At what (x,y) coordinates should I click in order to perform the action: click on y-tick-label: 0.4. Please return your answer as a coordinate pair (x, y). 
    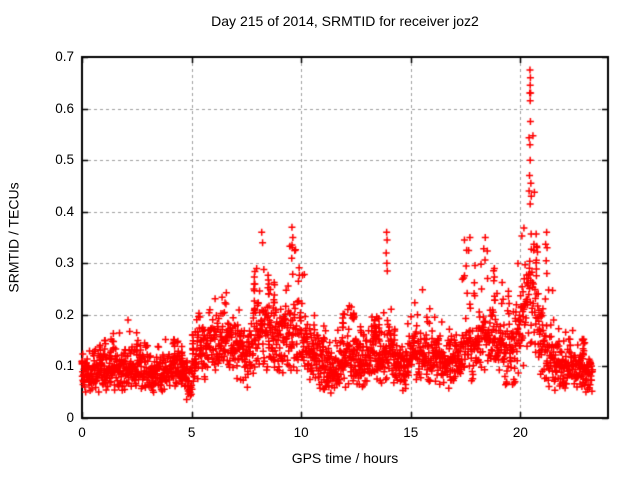
    Looking at the image, I should click on (64, 211).